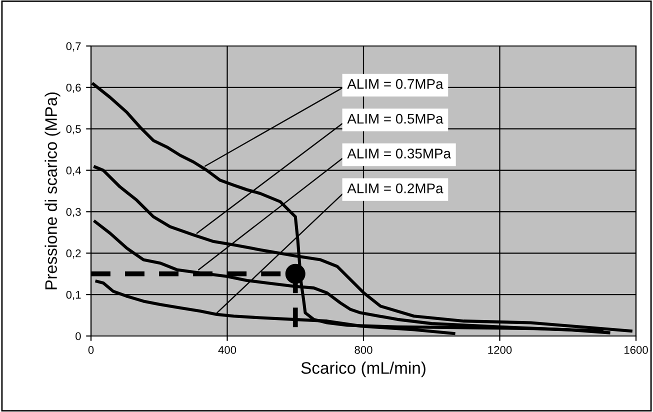 Image resolution: width=653 pixels, height=412 pixels. Describe the element at coordinates (73, 213) in the screenshot. I see `y-tick-label: 0,3` at that location.